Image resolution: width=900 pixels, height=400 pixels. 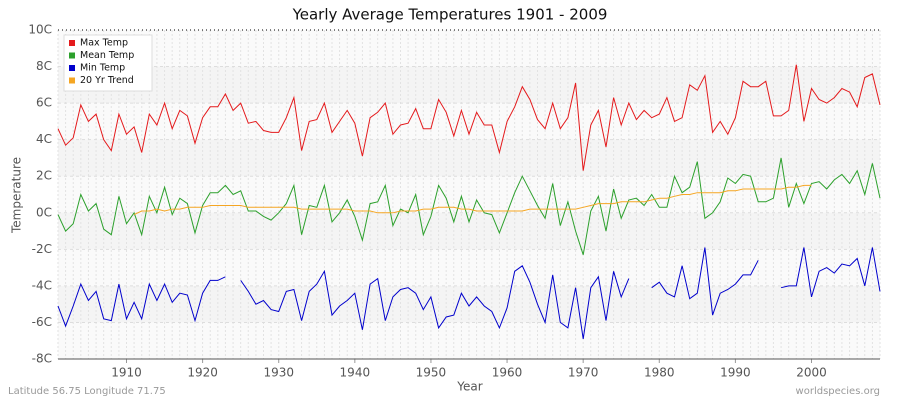 I want to click on y-tick-label: 6C, so click(x=44, y=103).